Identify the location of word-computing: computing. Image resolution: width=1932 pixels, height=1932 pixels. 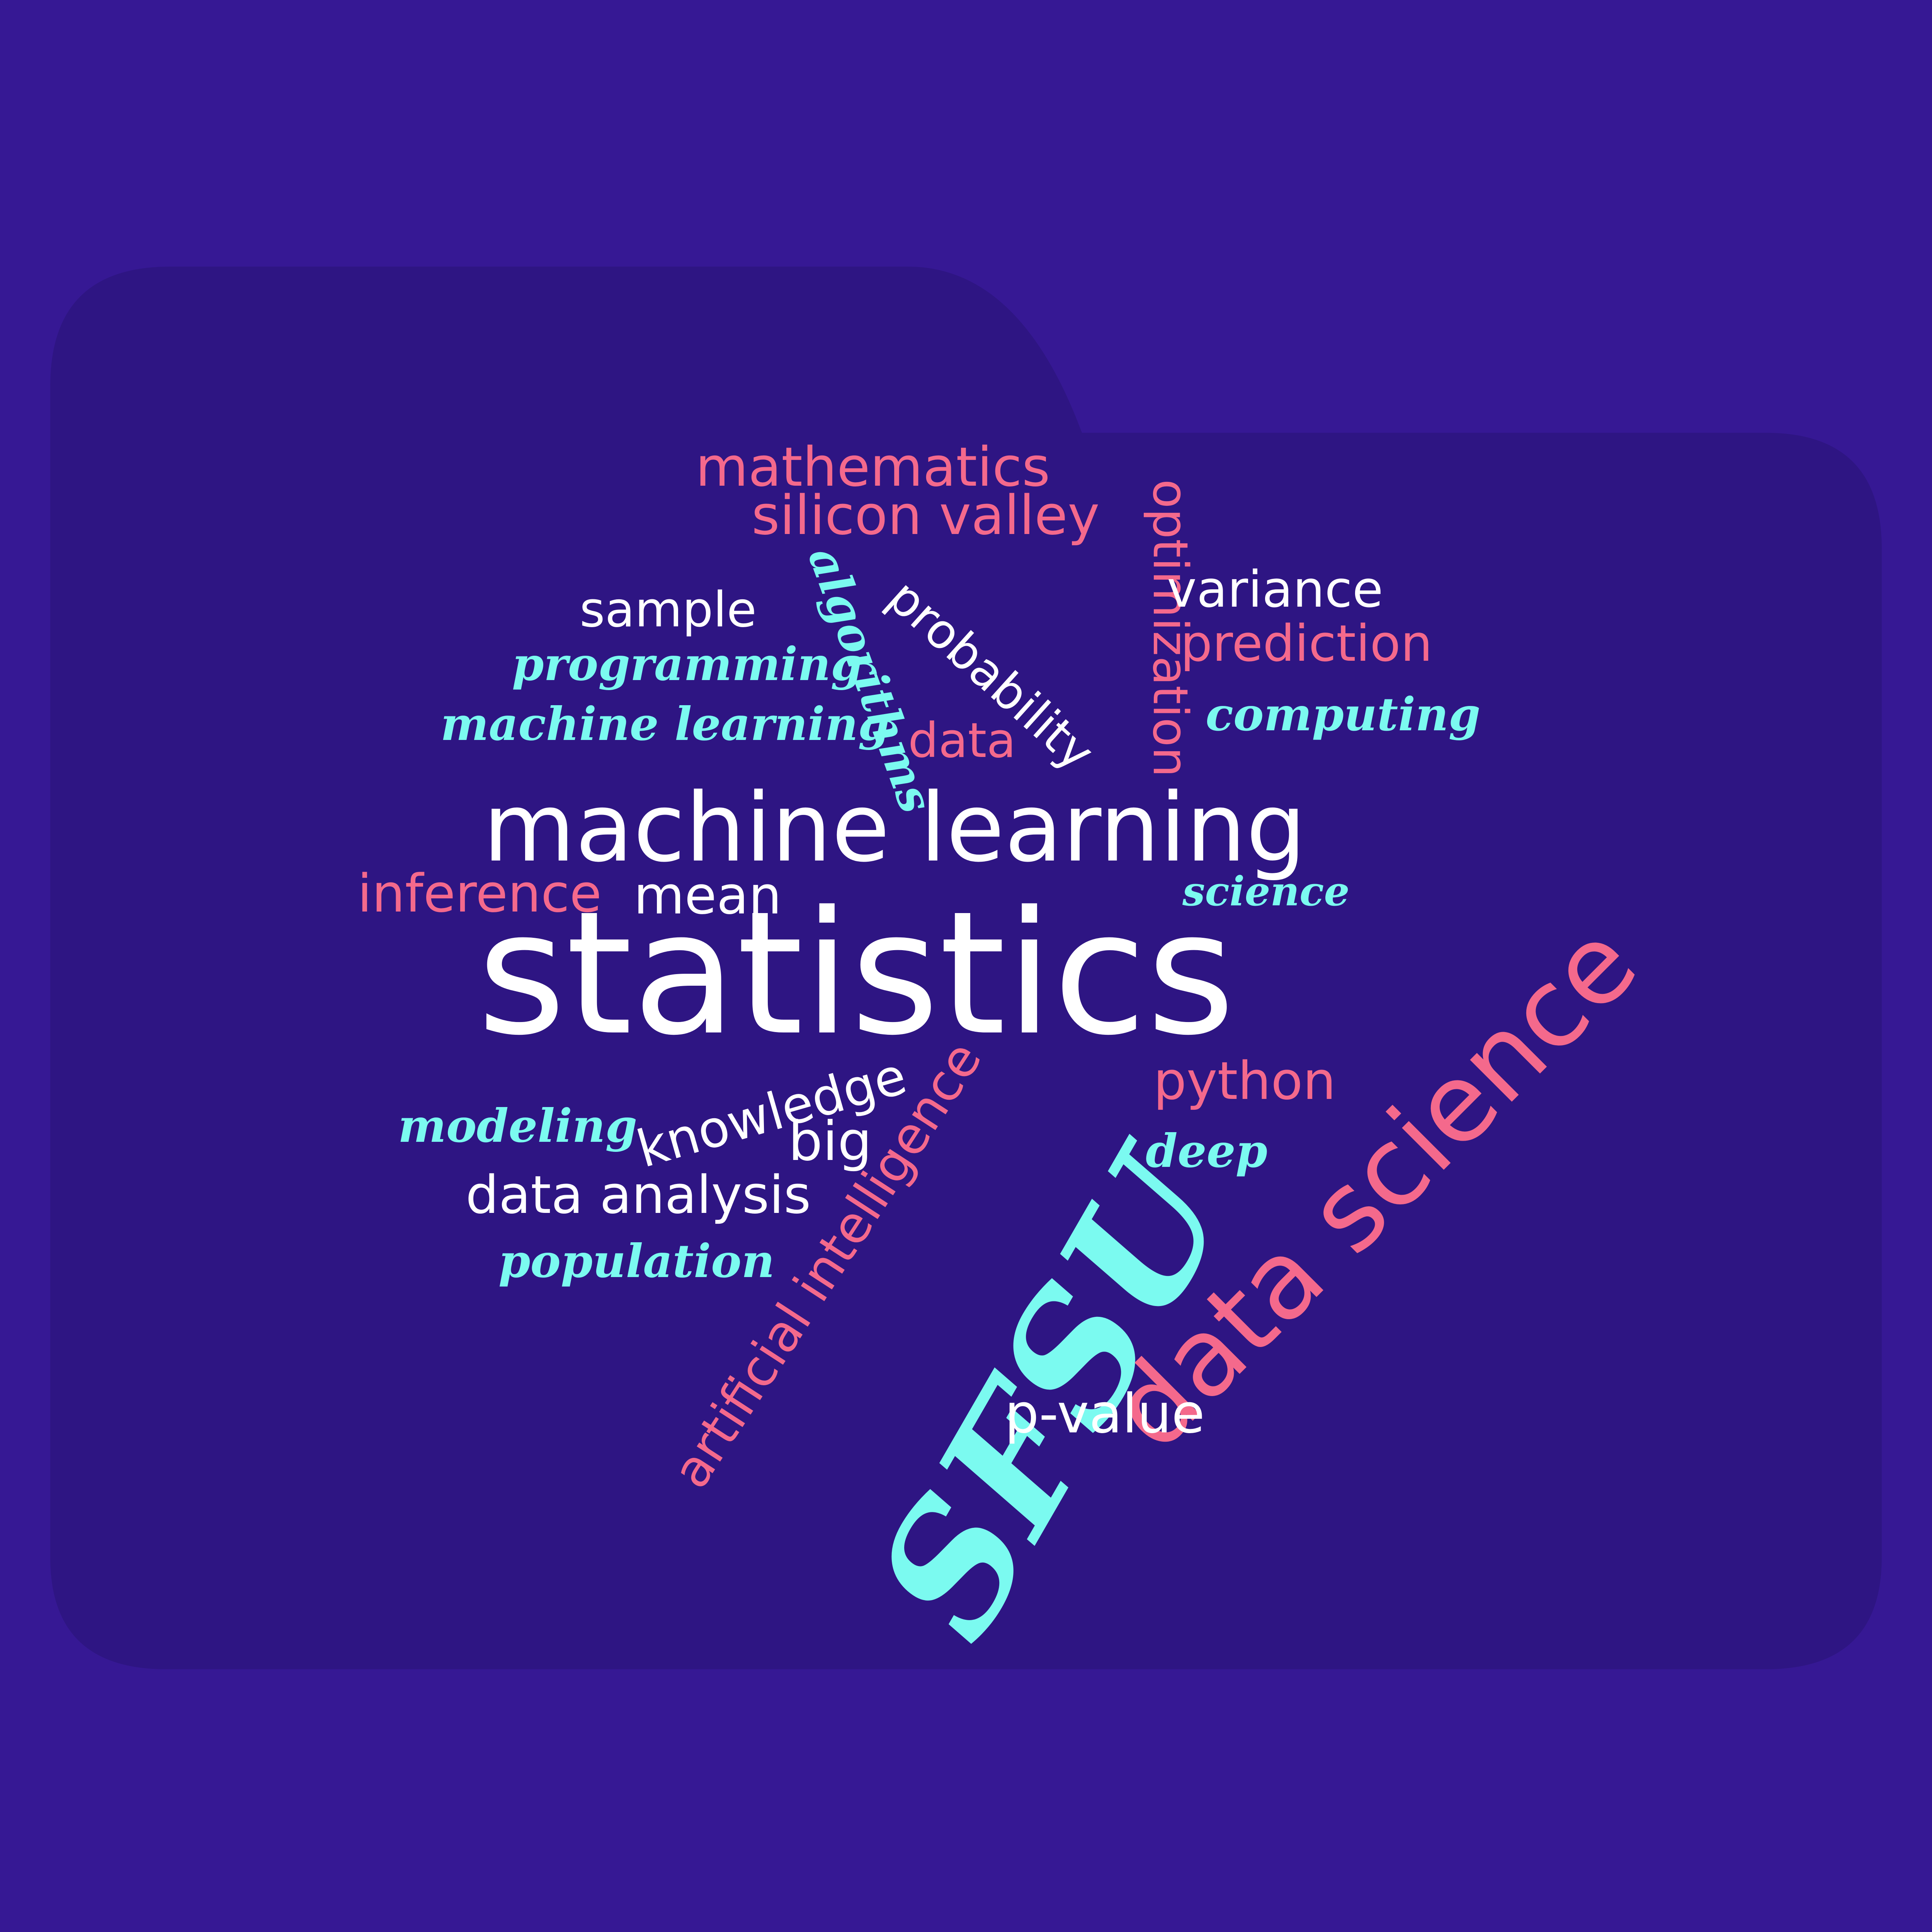
(1343, 714).